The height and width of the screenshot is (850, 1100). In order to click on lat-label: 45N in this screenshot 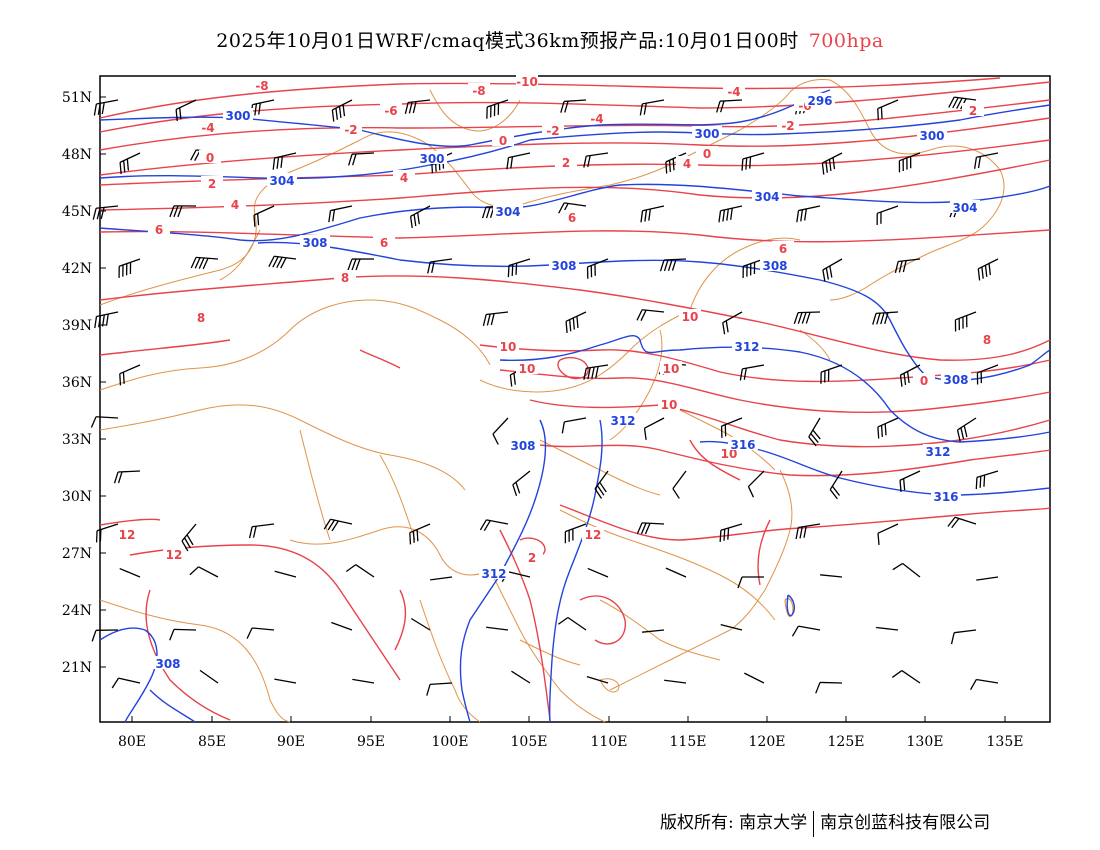, I will do `click(77, 212)`.